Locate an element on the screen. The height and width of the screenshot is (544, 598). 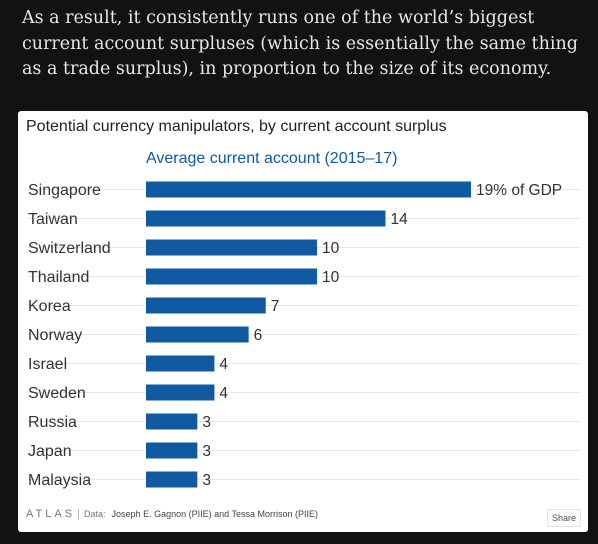
category-label-singapore: Singapore is located at coordinates (64, 190).